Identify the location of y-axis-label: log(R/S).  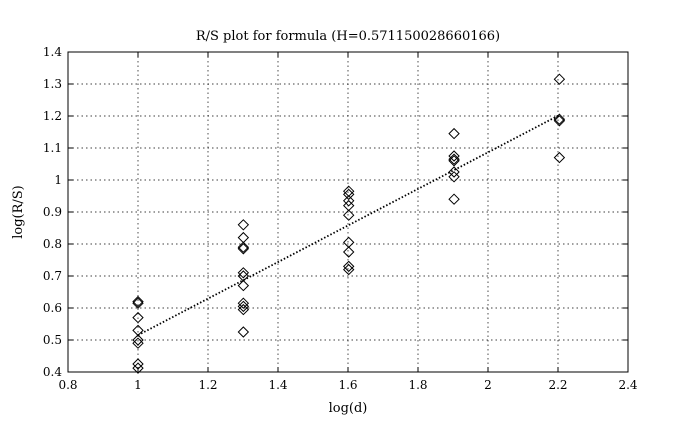
(18, 212).